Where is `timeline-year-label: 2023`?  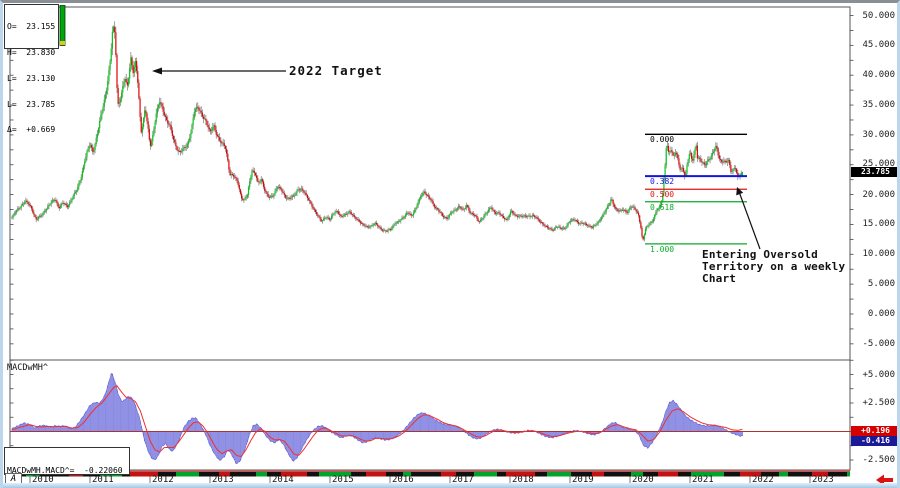 timeline-year-label: 2023 is located at coordinates (823, 480).